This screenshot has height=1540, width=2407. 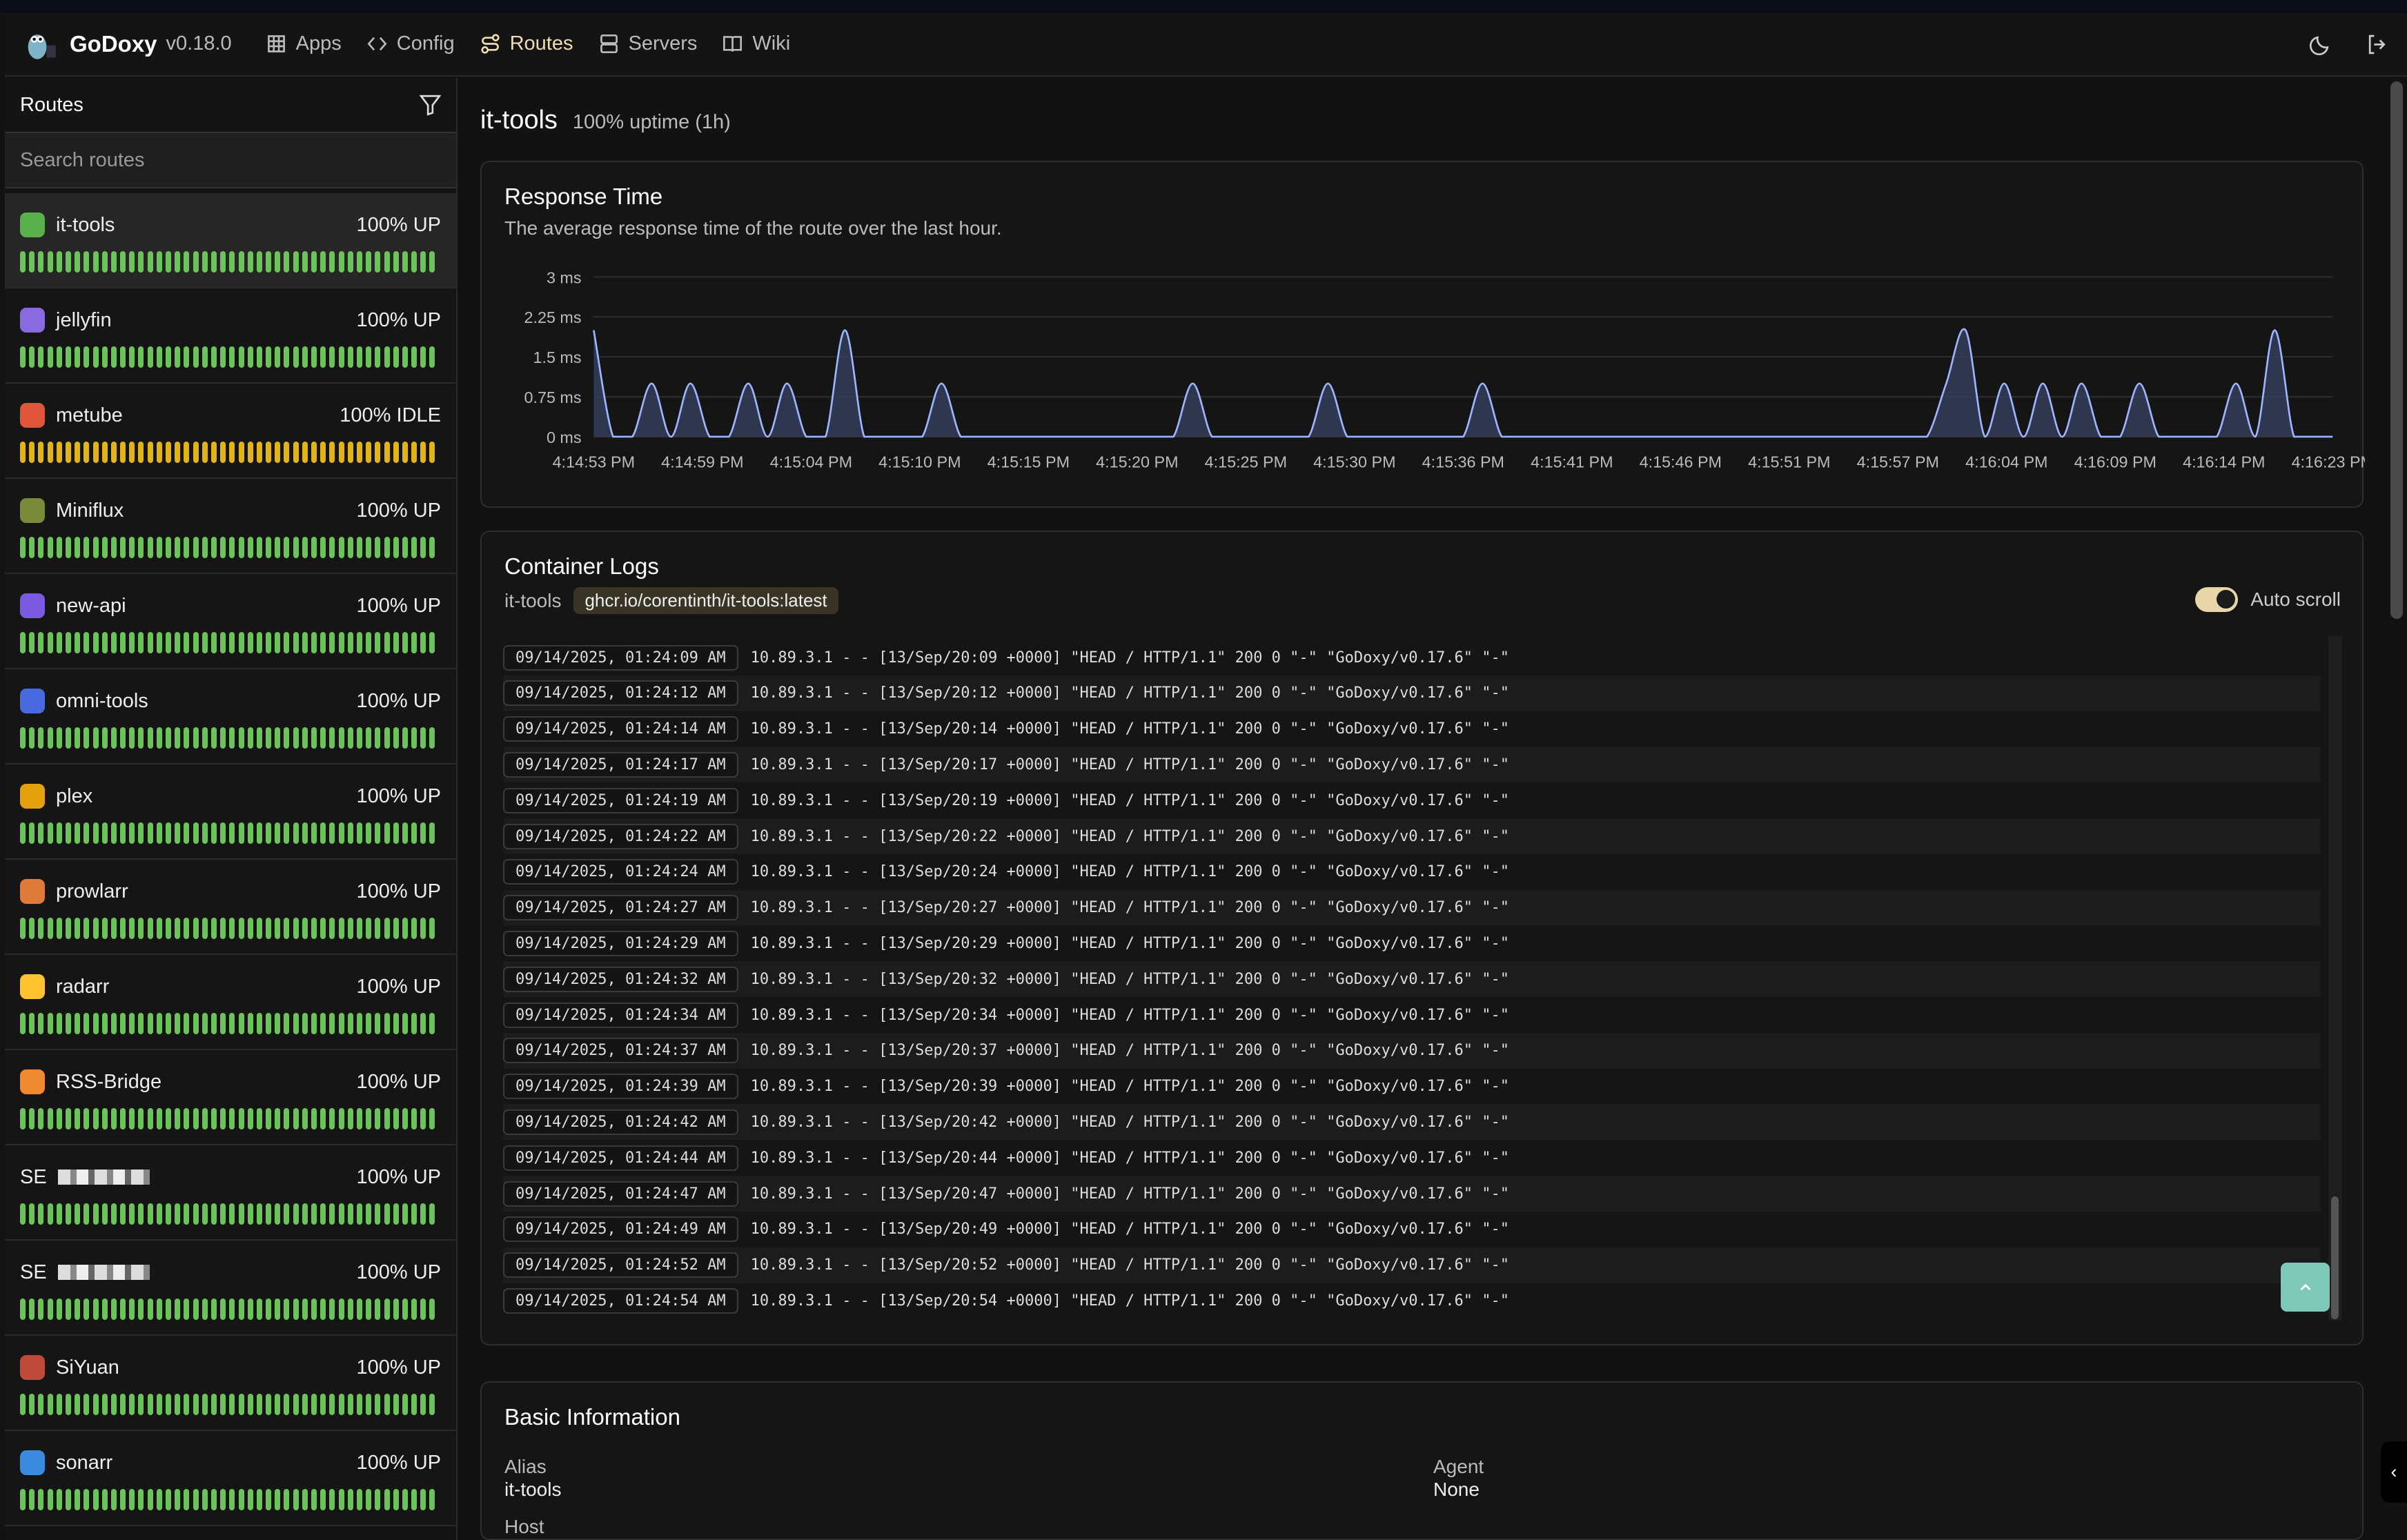 What do you see at coordinates (2335, 978) in the screenshot?
I see `log-scrollbar` at bounding box center [2335, 978].